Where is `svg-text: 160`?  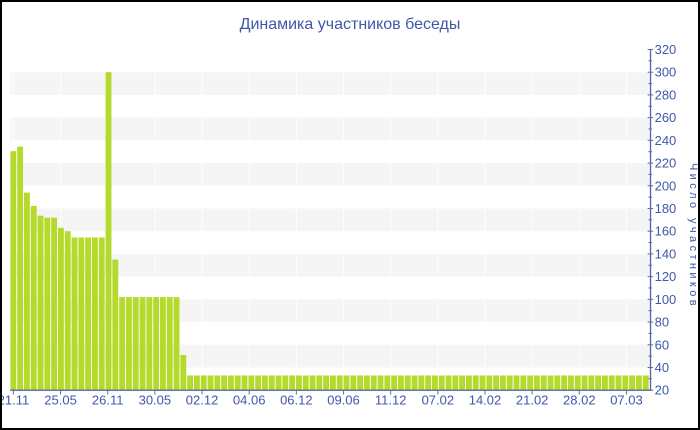
svg-text: 160 is located at coordinates (666, 231).